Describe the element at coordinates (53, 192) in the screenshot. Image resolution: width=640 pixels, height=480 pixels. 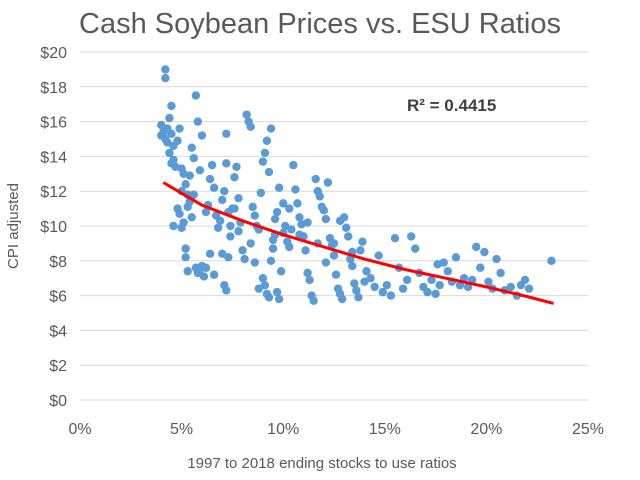
I see `y-tick-label: $12` at that location.